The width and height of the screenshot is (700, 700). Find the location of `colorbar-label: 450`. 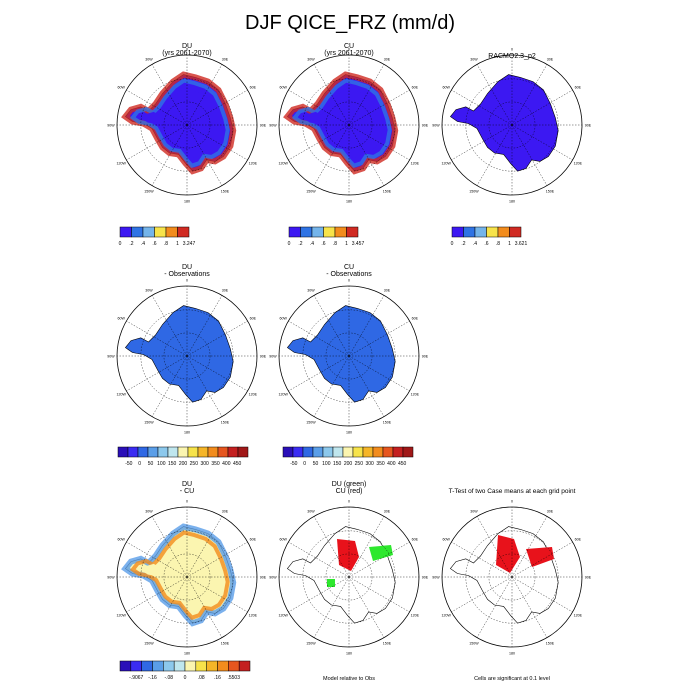

colorbar-label: 450 is located at coordinates (402, 464).